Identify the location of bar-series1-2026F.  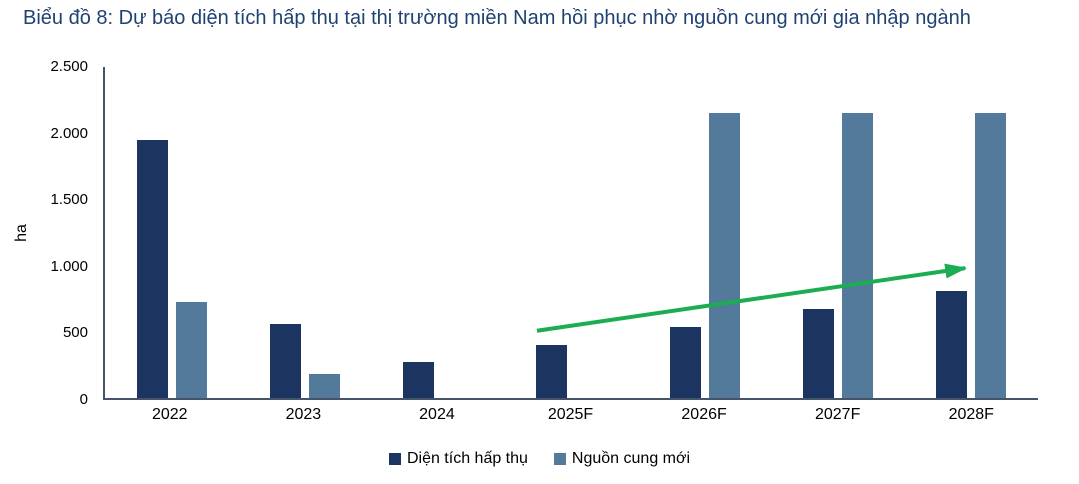
(685, 362).